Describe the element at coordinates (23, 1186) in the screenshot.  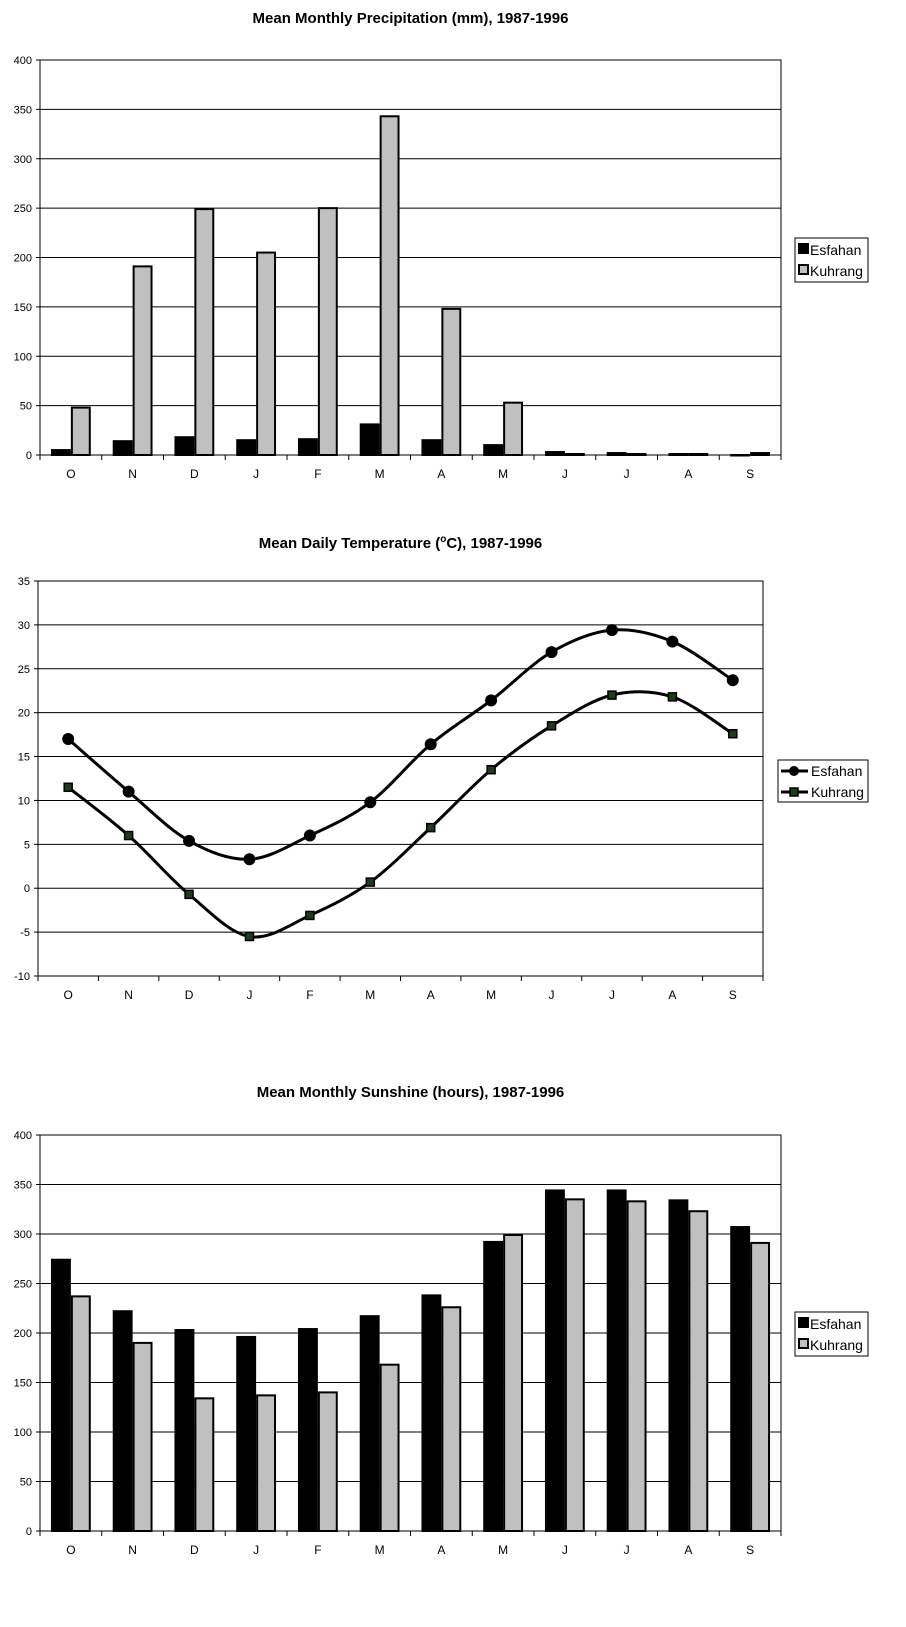
I see `y-tick-label: 350` at that location.